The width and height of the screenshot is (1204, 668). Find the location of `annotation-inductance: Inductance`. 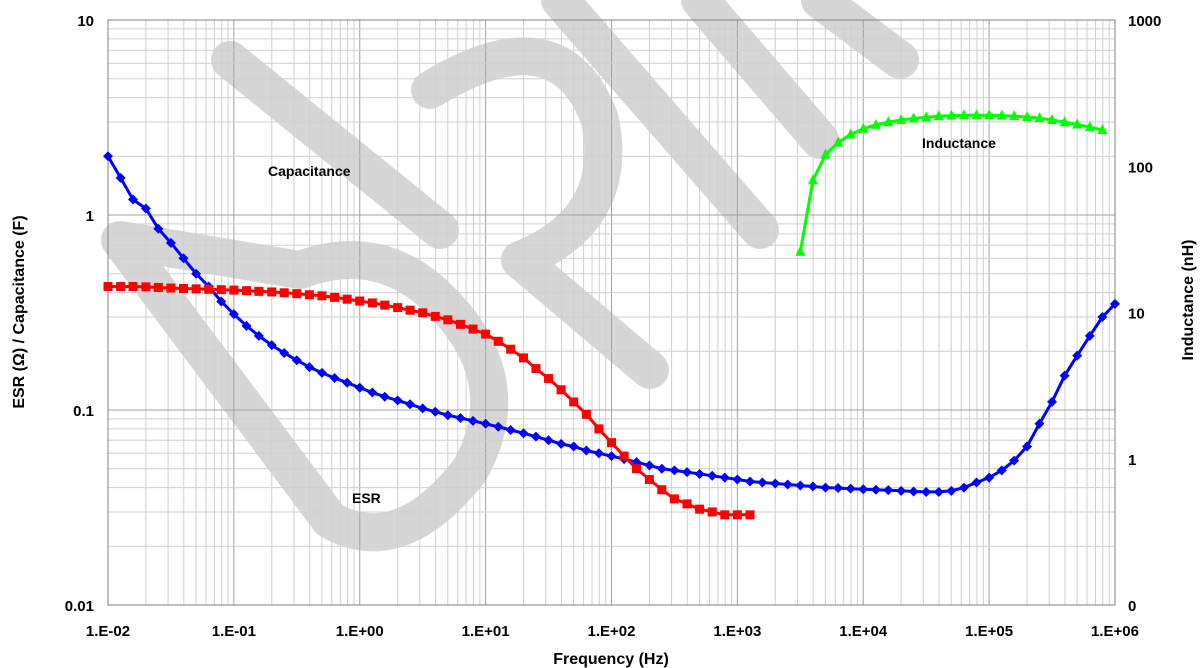

annotation-inductance: Inductance is located at coordinates (959, 143).